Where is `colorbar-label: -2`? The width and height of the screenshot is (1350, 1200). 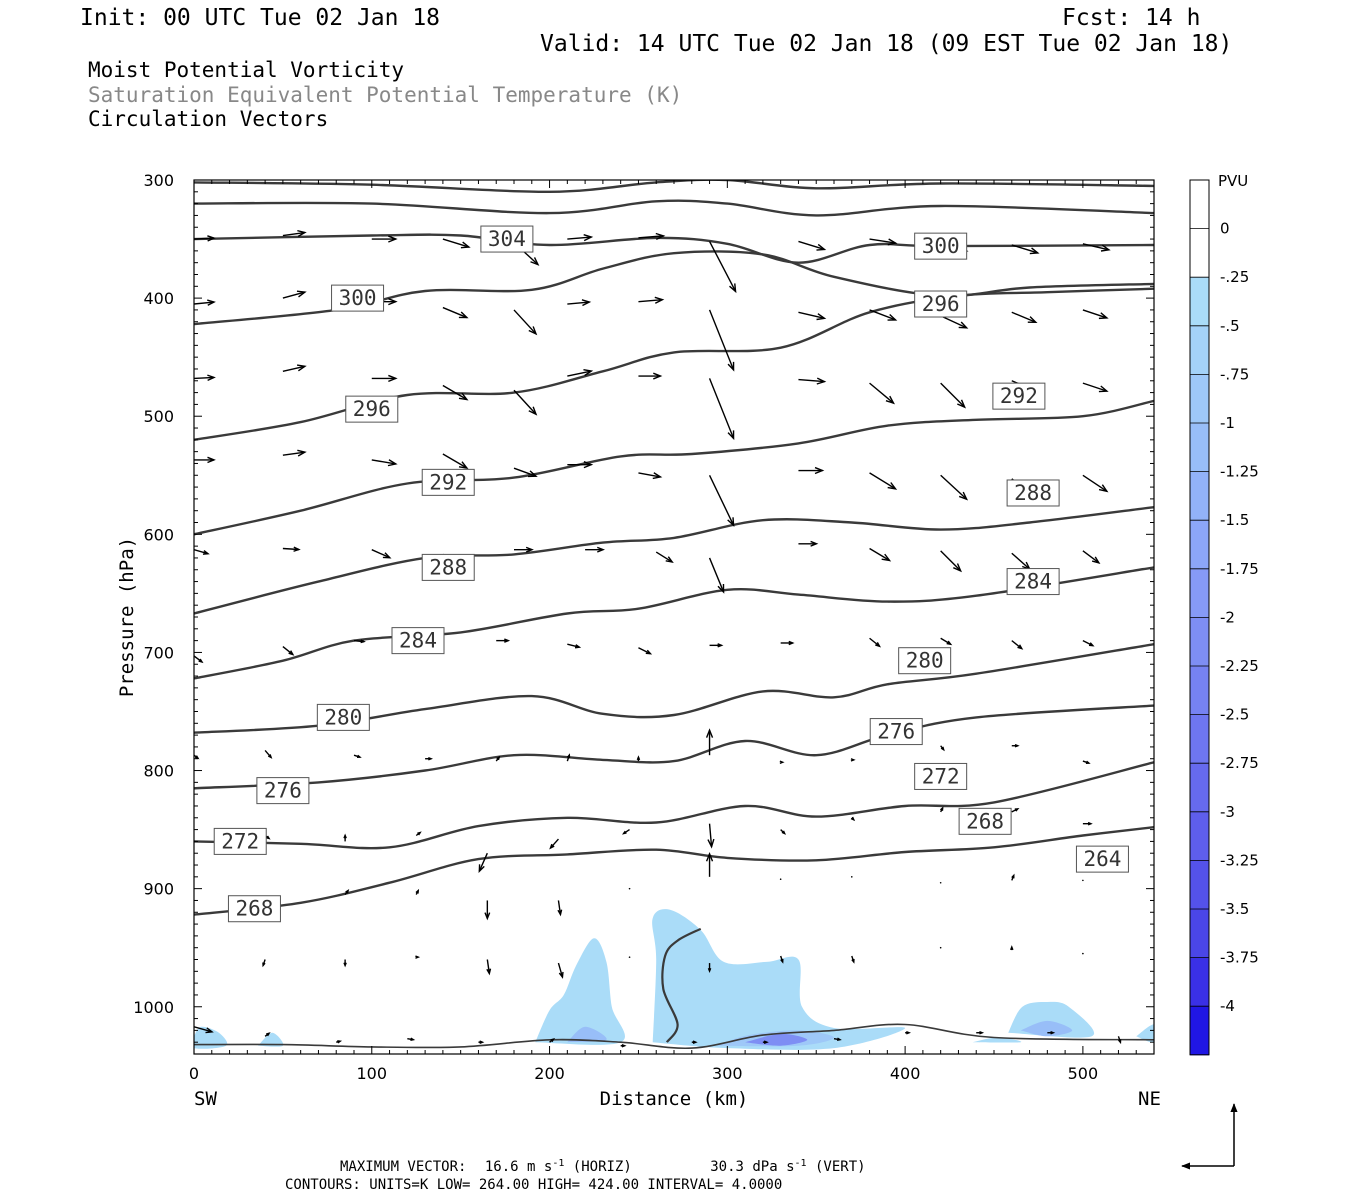
colorbar-label: -2 is located at coordinates (1227, 617).